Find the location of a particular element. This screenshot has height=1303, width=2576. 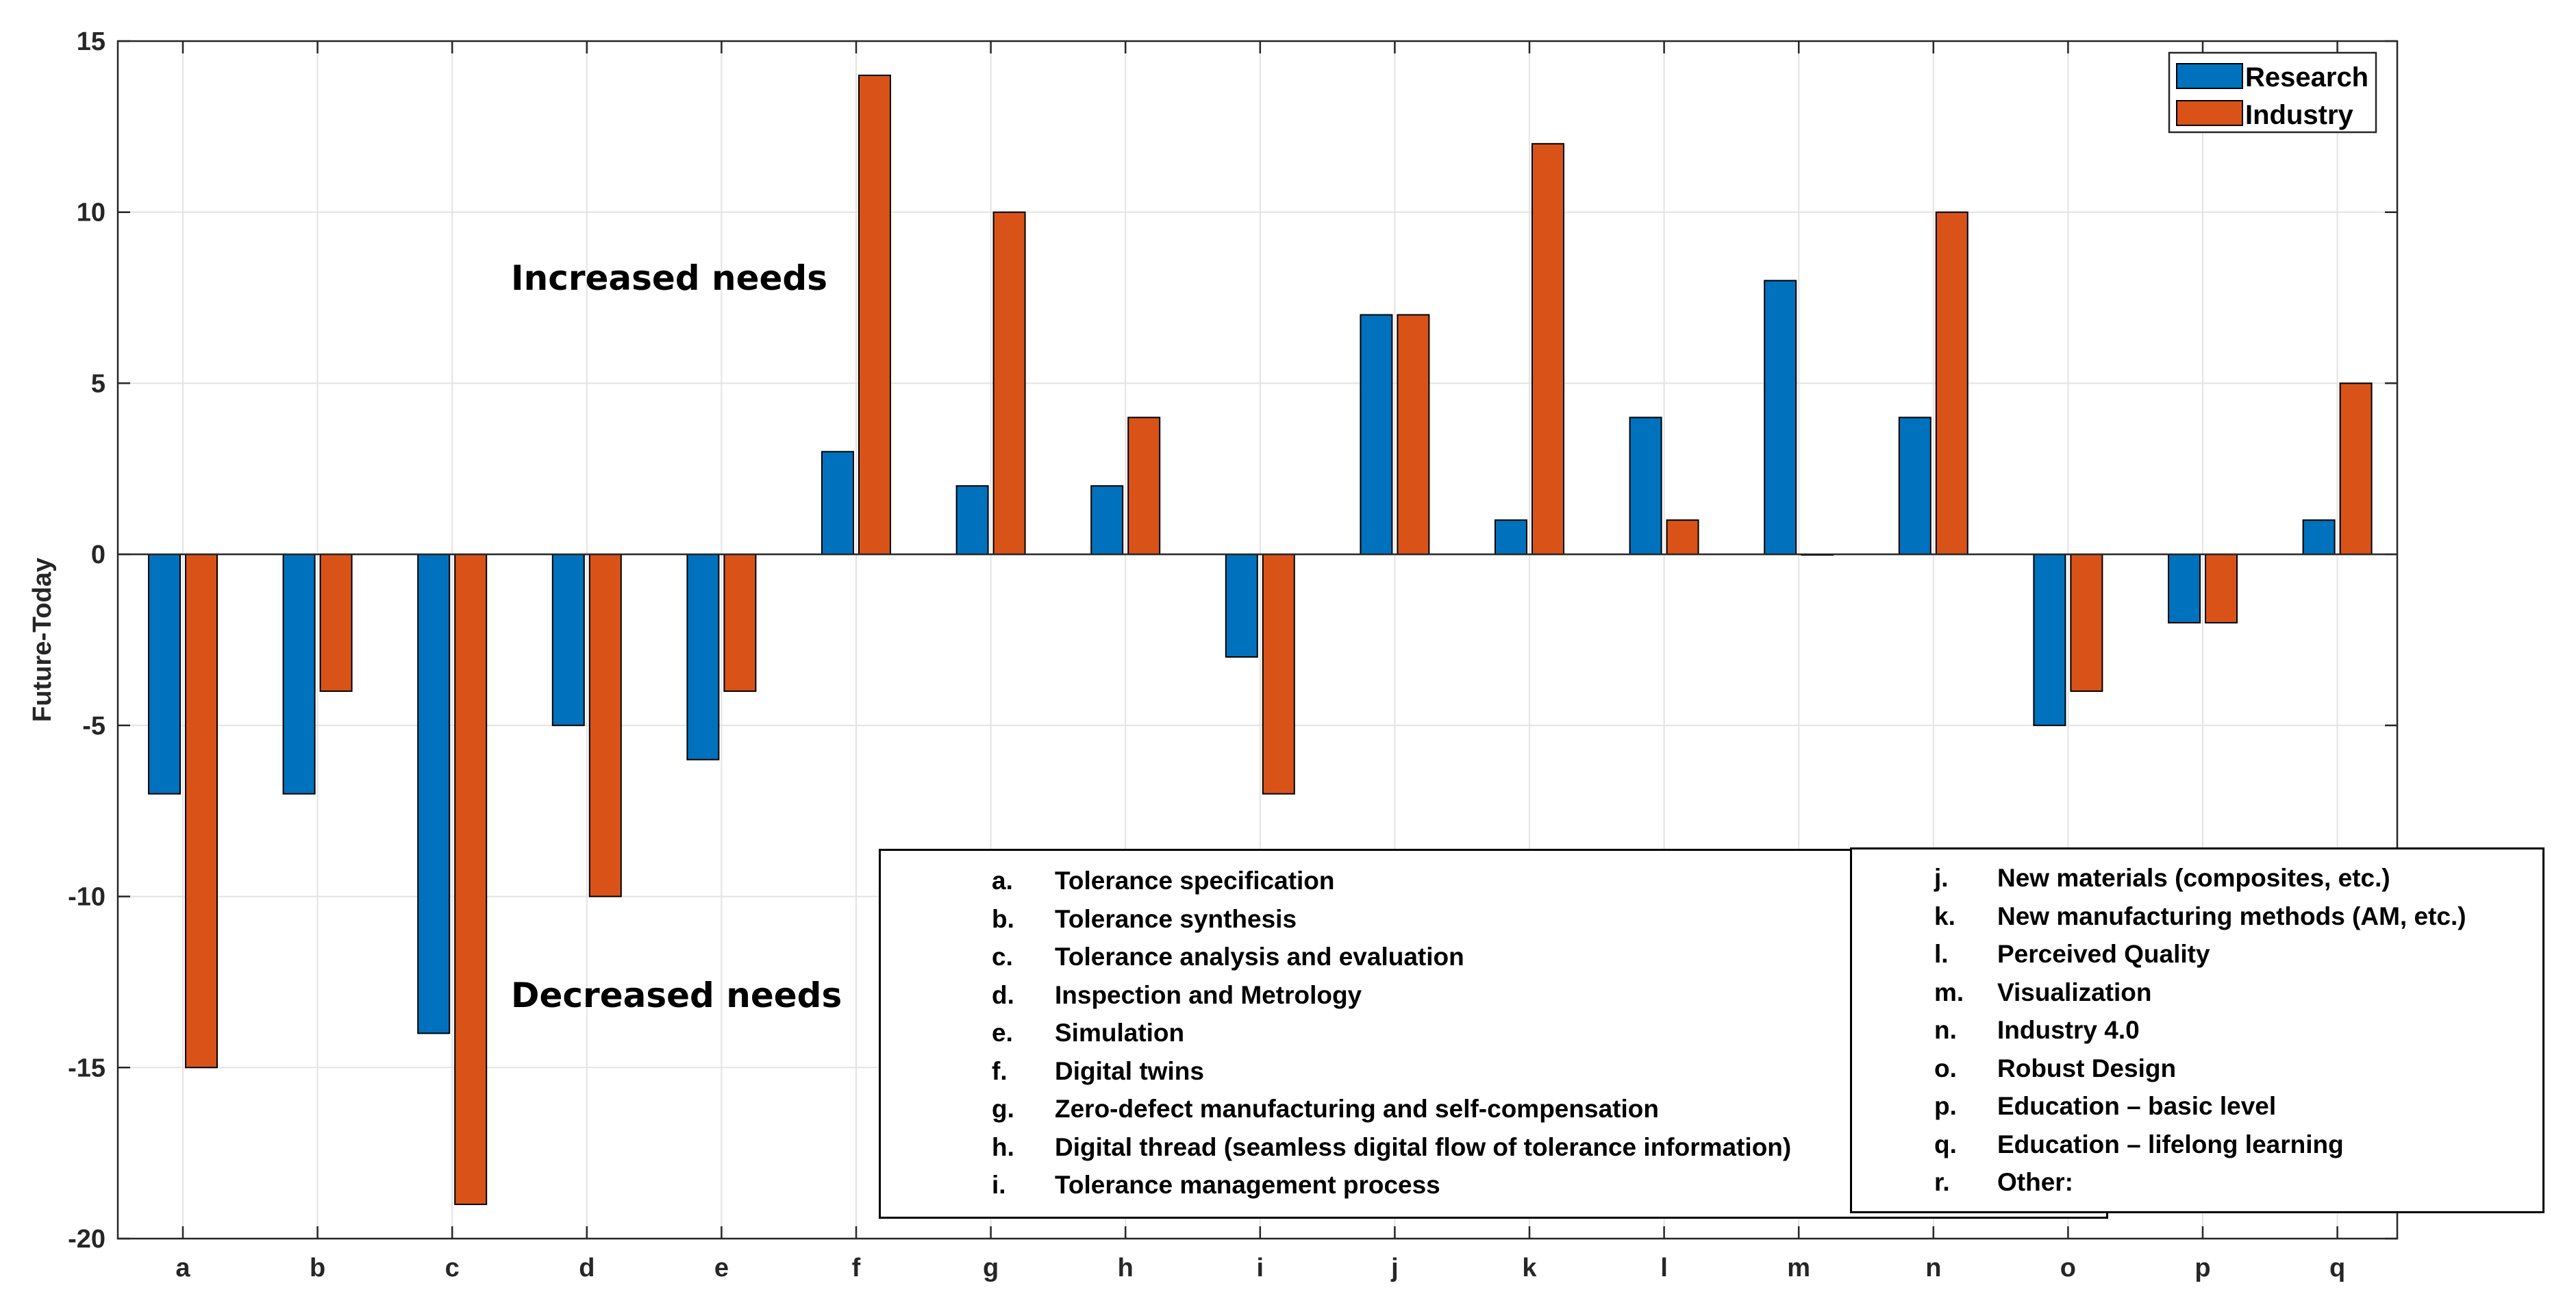

bar-industry-f is located at coordinates (875, 315).